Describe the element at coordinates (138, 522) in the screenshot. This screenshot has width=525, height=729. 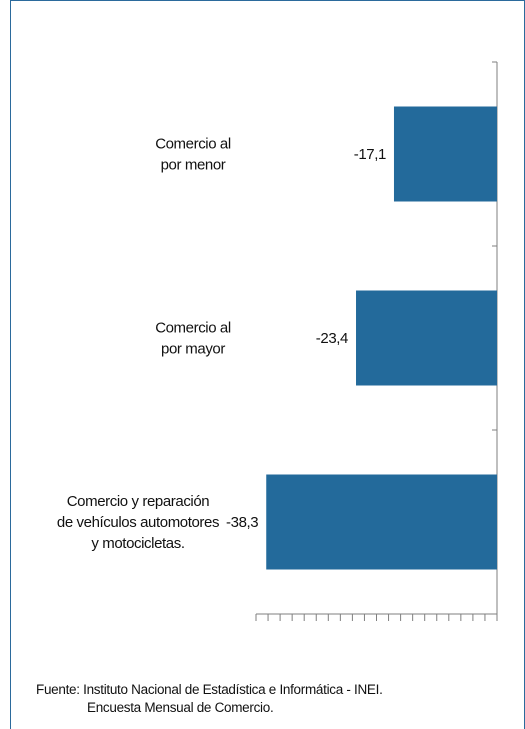
I see `category-label: de vehículos automotores` at that location.